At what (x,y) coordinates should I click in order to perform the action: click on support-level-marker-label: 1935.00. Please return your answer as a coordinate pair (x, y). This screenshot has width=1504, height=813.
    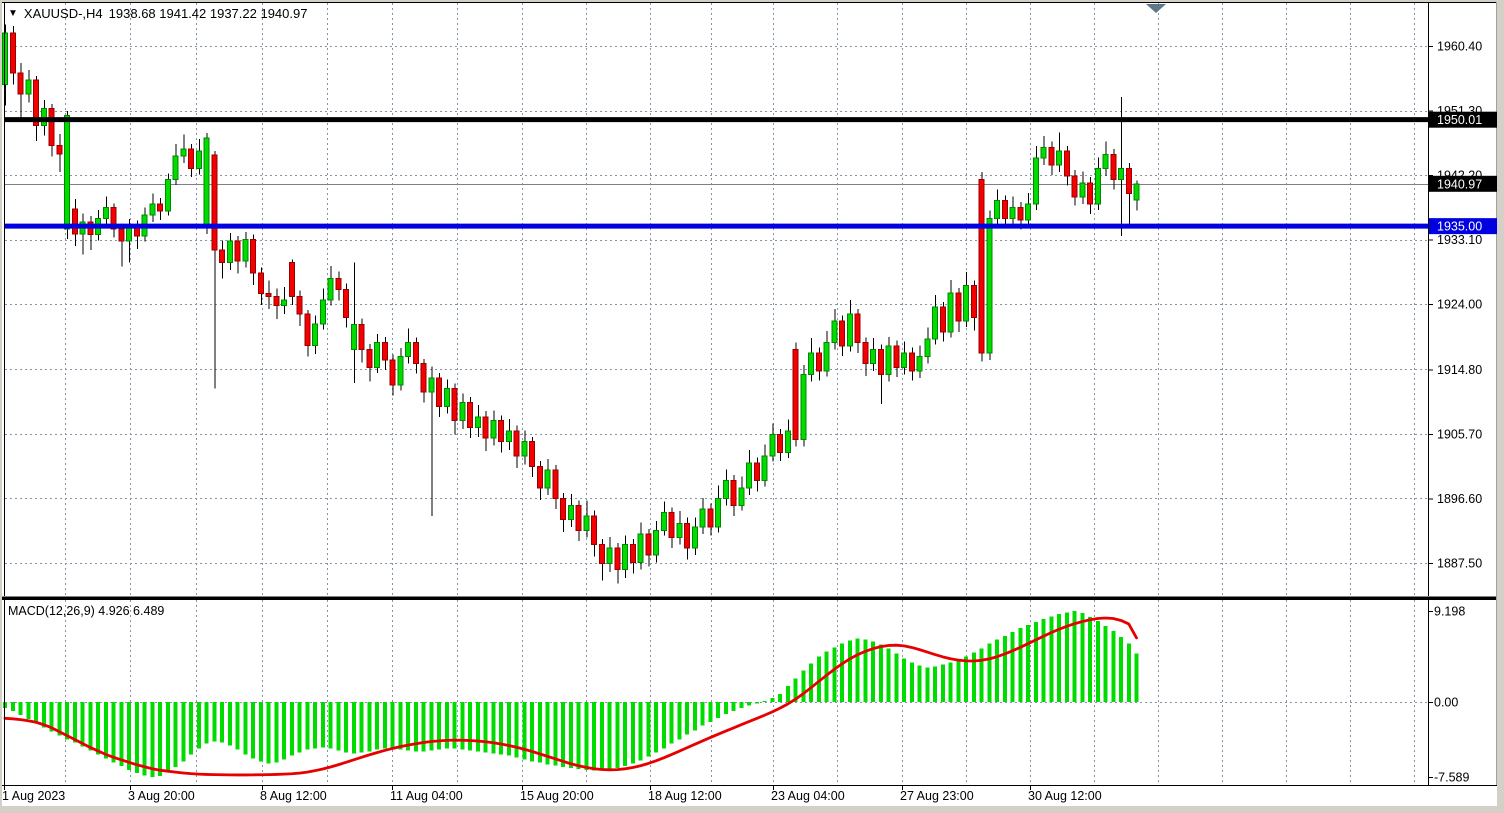
    Looking at the image, I should click on (1459, 227).